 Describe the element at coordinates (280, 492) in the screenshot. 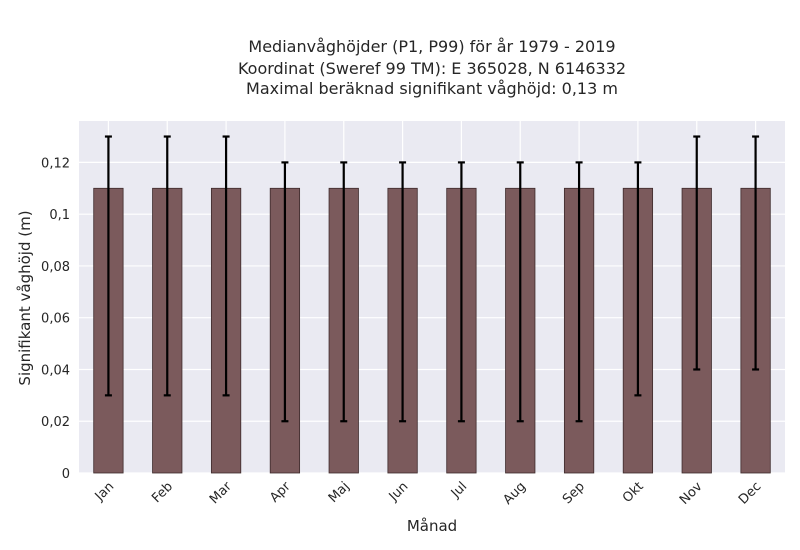

I see `x-tick-label-apr: Apr` at that location.